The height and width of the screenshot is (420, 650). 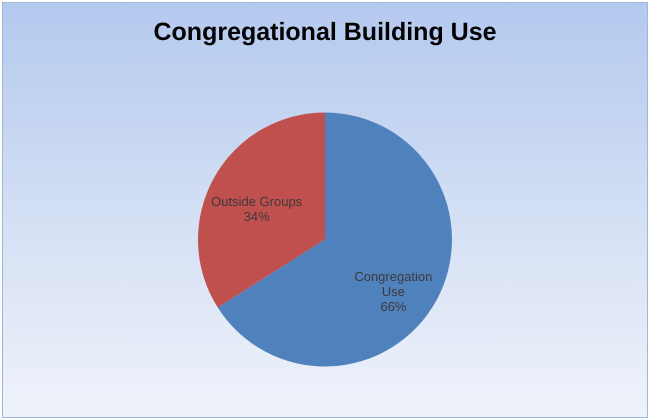 I want to click on slice-label: Outside Groups, so click(x=257, y=201).